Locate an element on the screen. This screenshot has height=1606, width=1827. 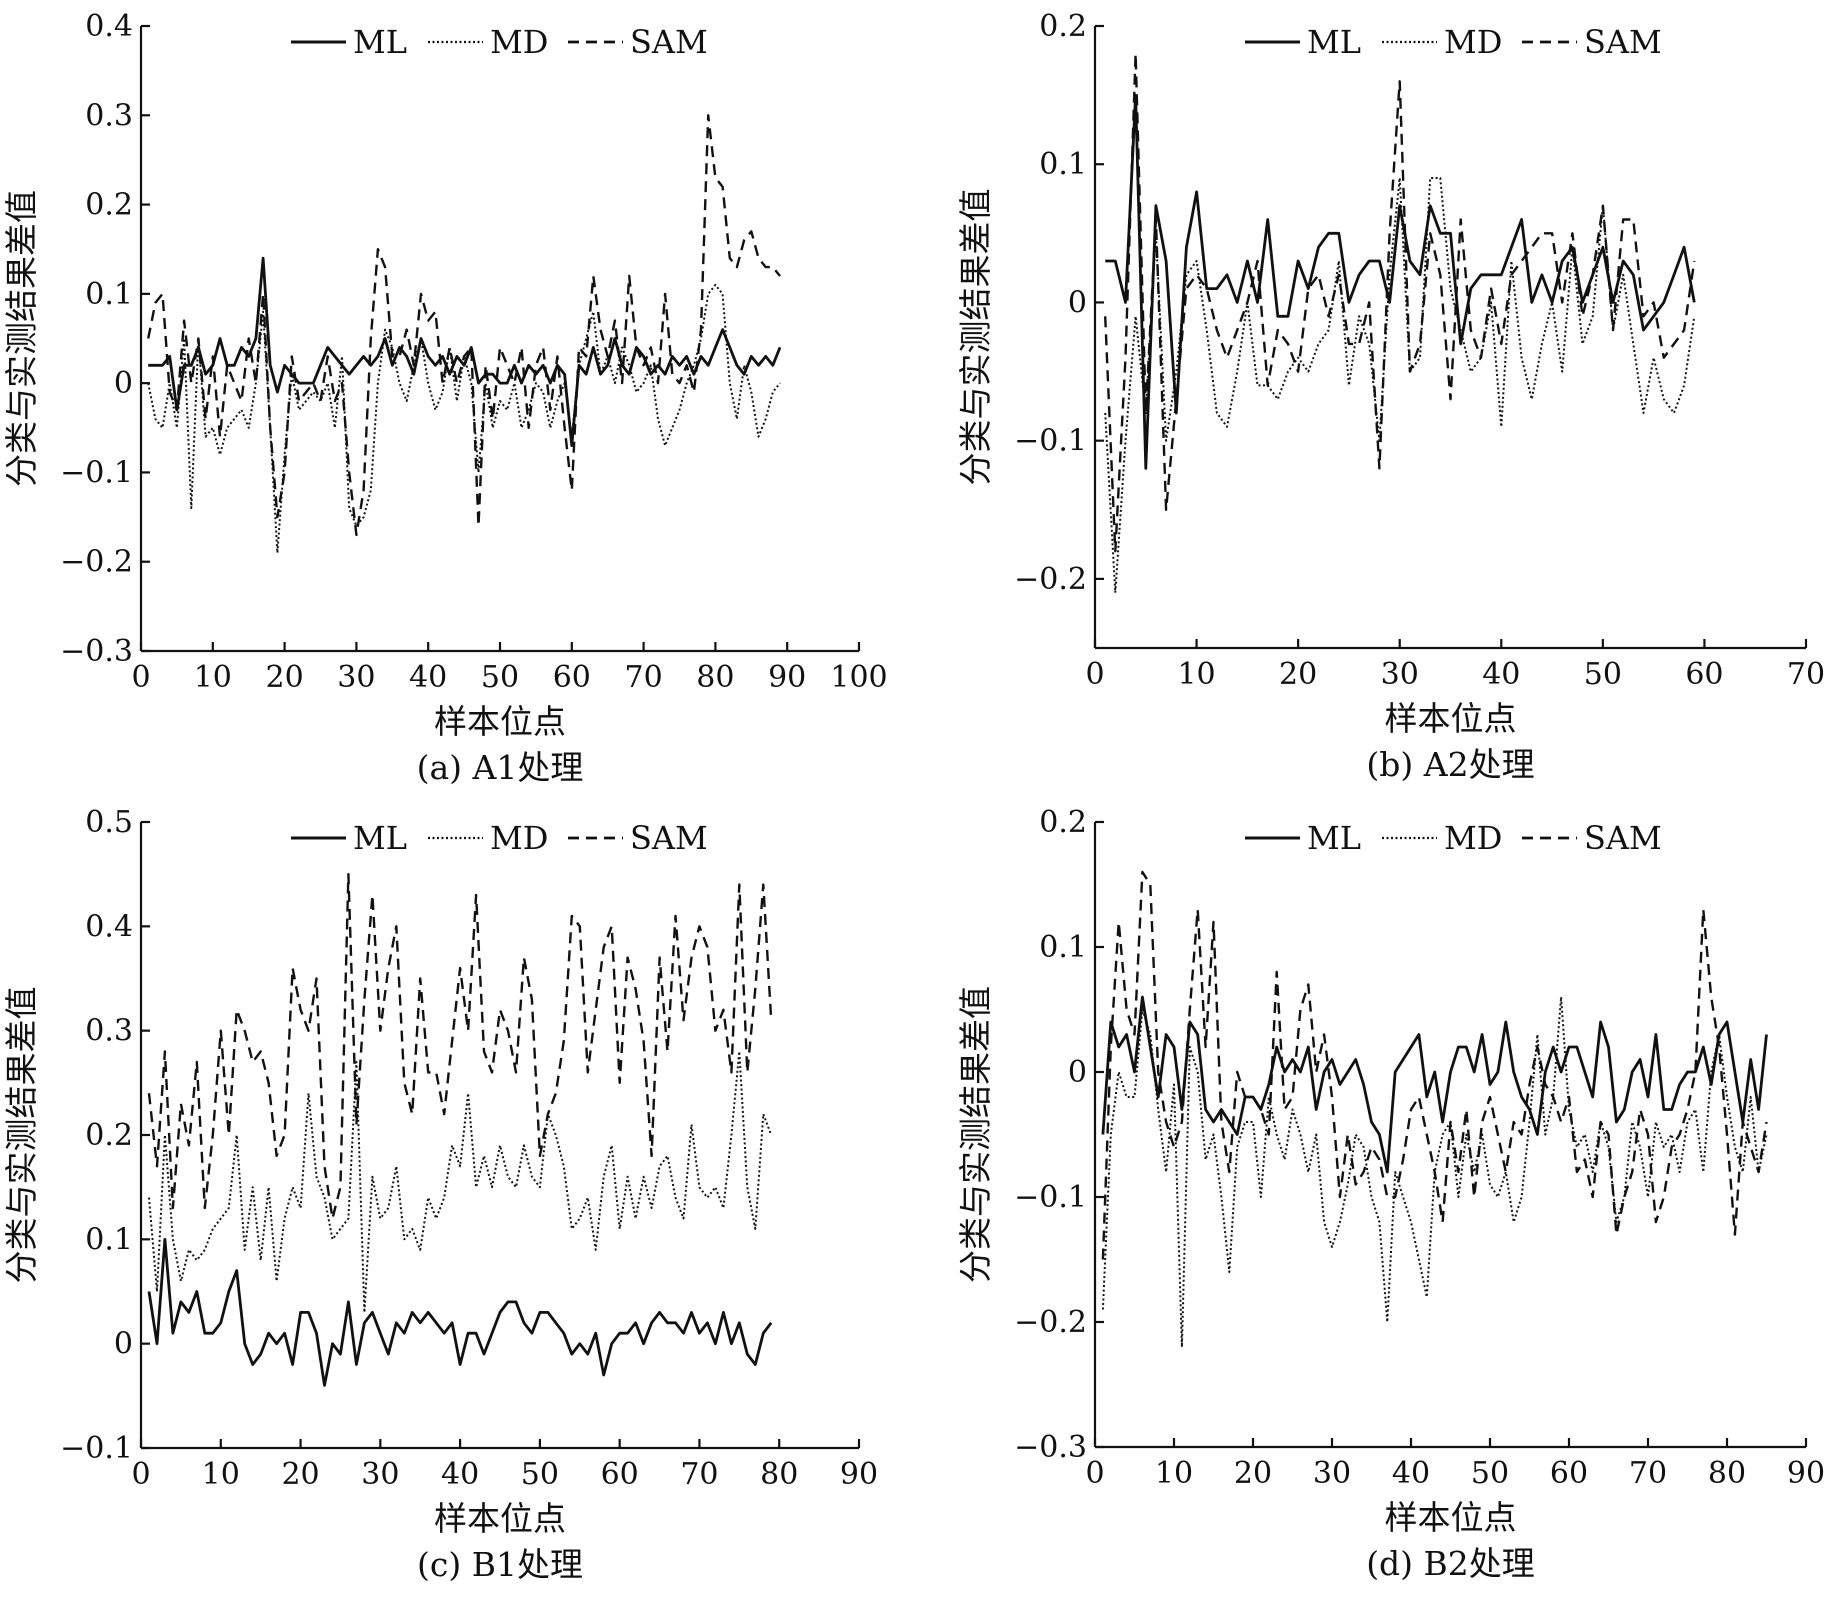
panel-caption: (c) B1处理 is located at coordinates (500, 1564).